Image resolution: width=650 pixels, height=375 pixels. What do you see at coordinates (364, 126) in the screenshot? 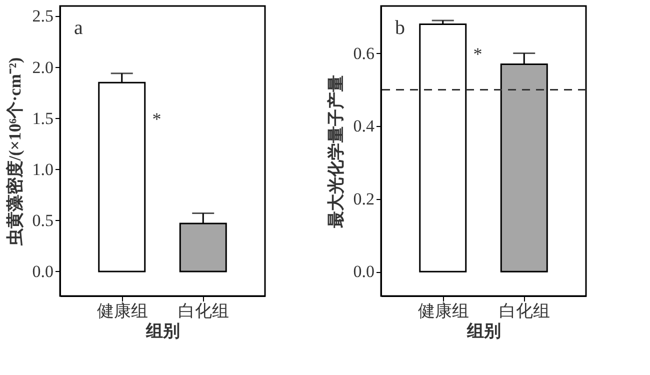
I see `y-tick-label: 0.4` at bounding box center [364, 126].